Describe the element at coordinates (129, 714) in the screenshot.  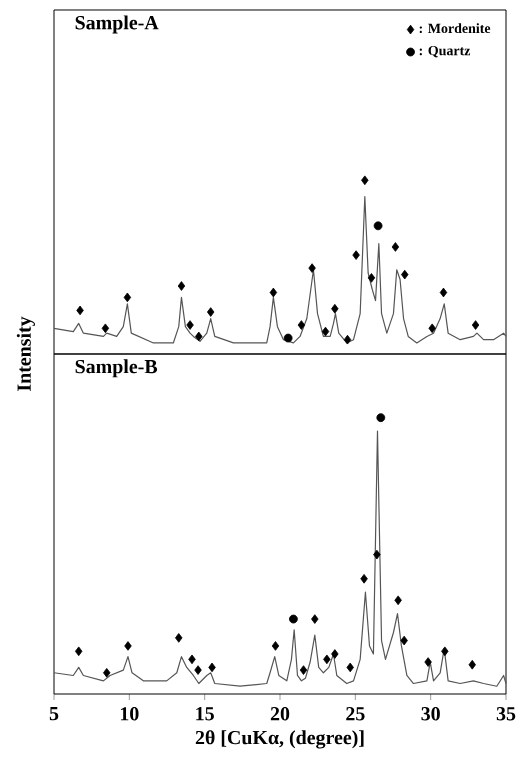
I see `x-tick-label: 10` at that location.